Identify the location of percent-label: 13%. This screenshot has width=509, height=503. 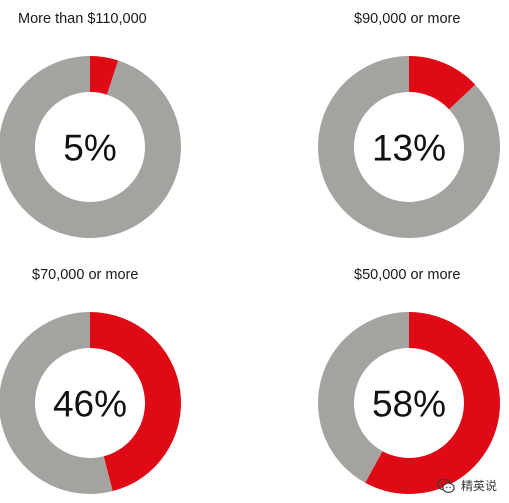
(409, 148).